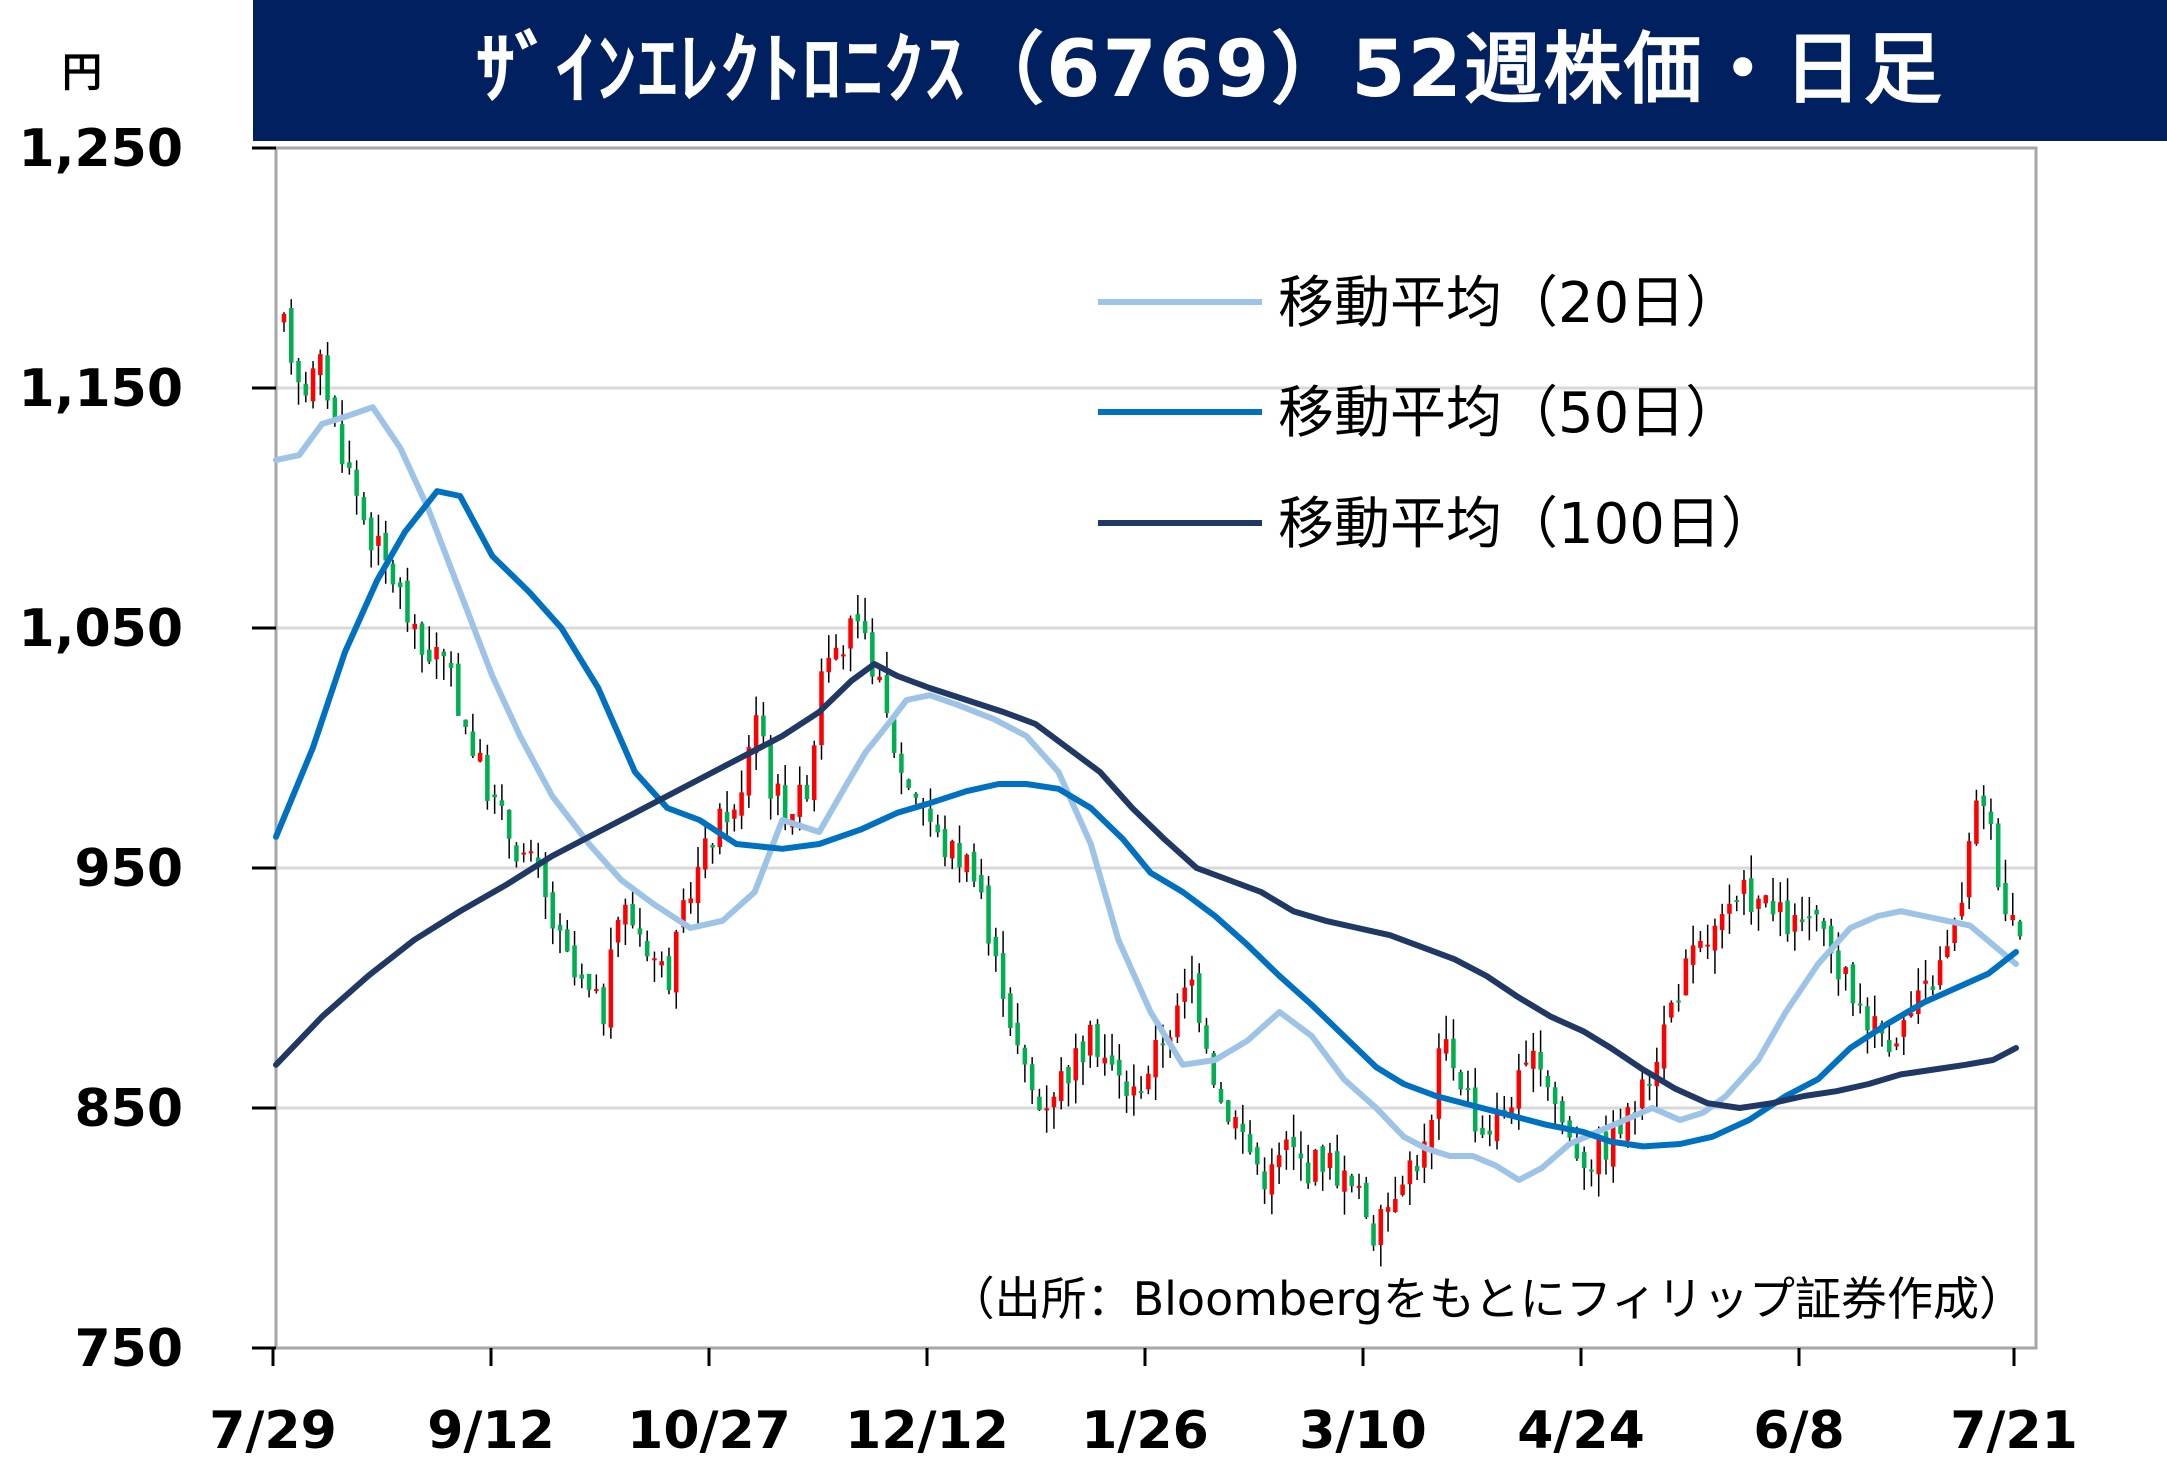 The height and width of the screenshot is (1479, 2167). Describe the element at coordinates (1145, 1431) in the screenshot. I see `x-tick-label: 1/26` at that location.